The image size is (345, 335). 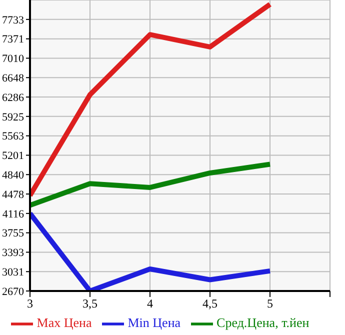 I want to click on y-tick-label: 5925, so click(x=13, y=117).